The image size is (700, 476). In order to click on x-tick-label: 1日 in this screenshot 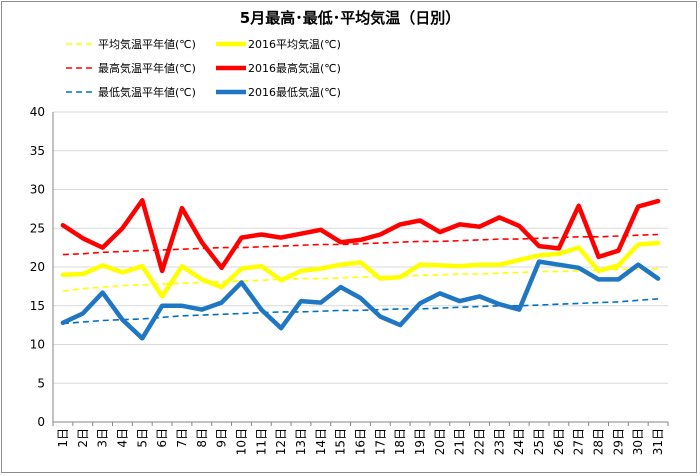, I will do `click(63, 438)`.